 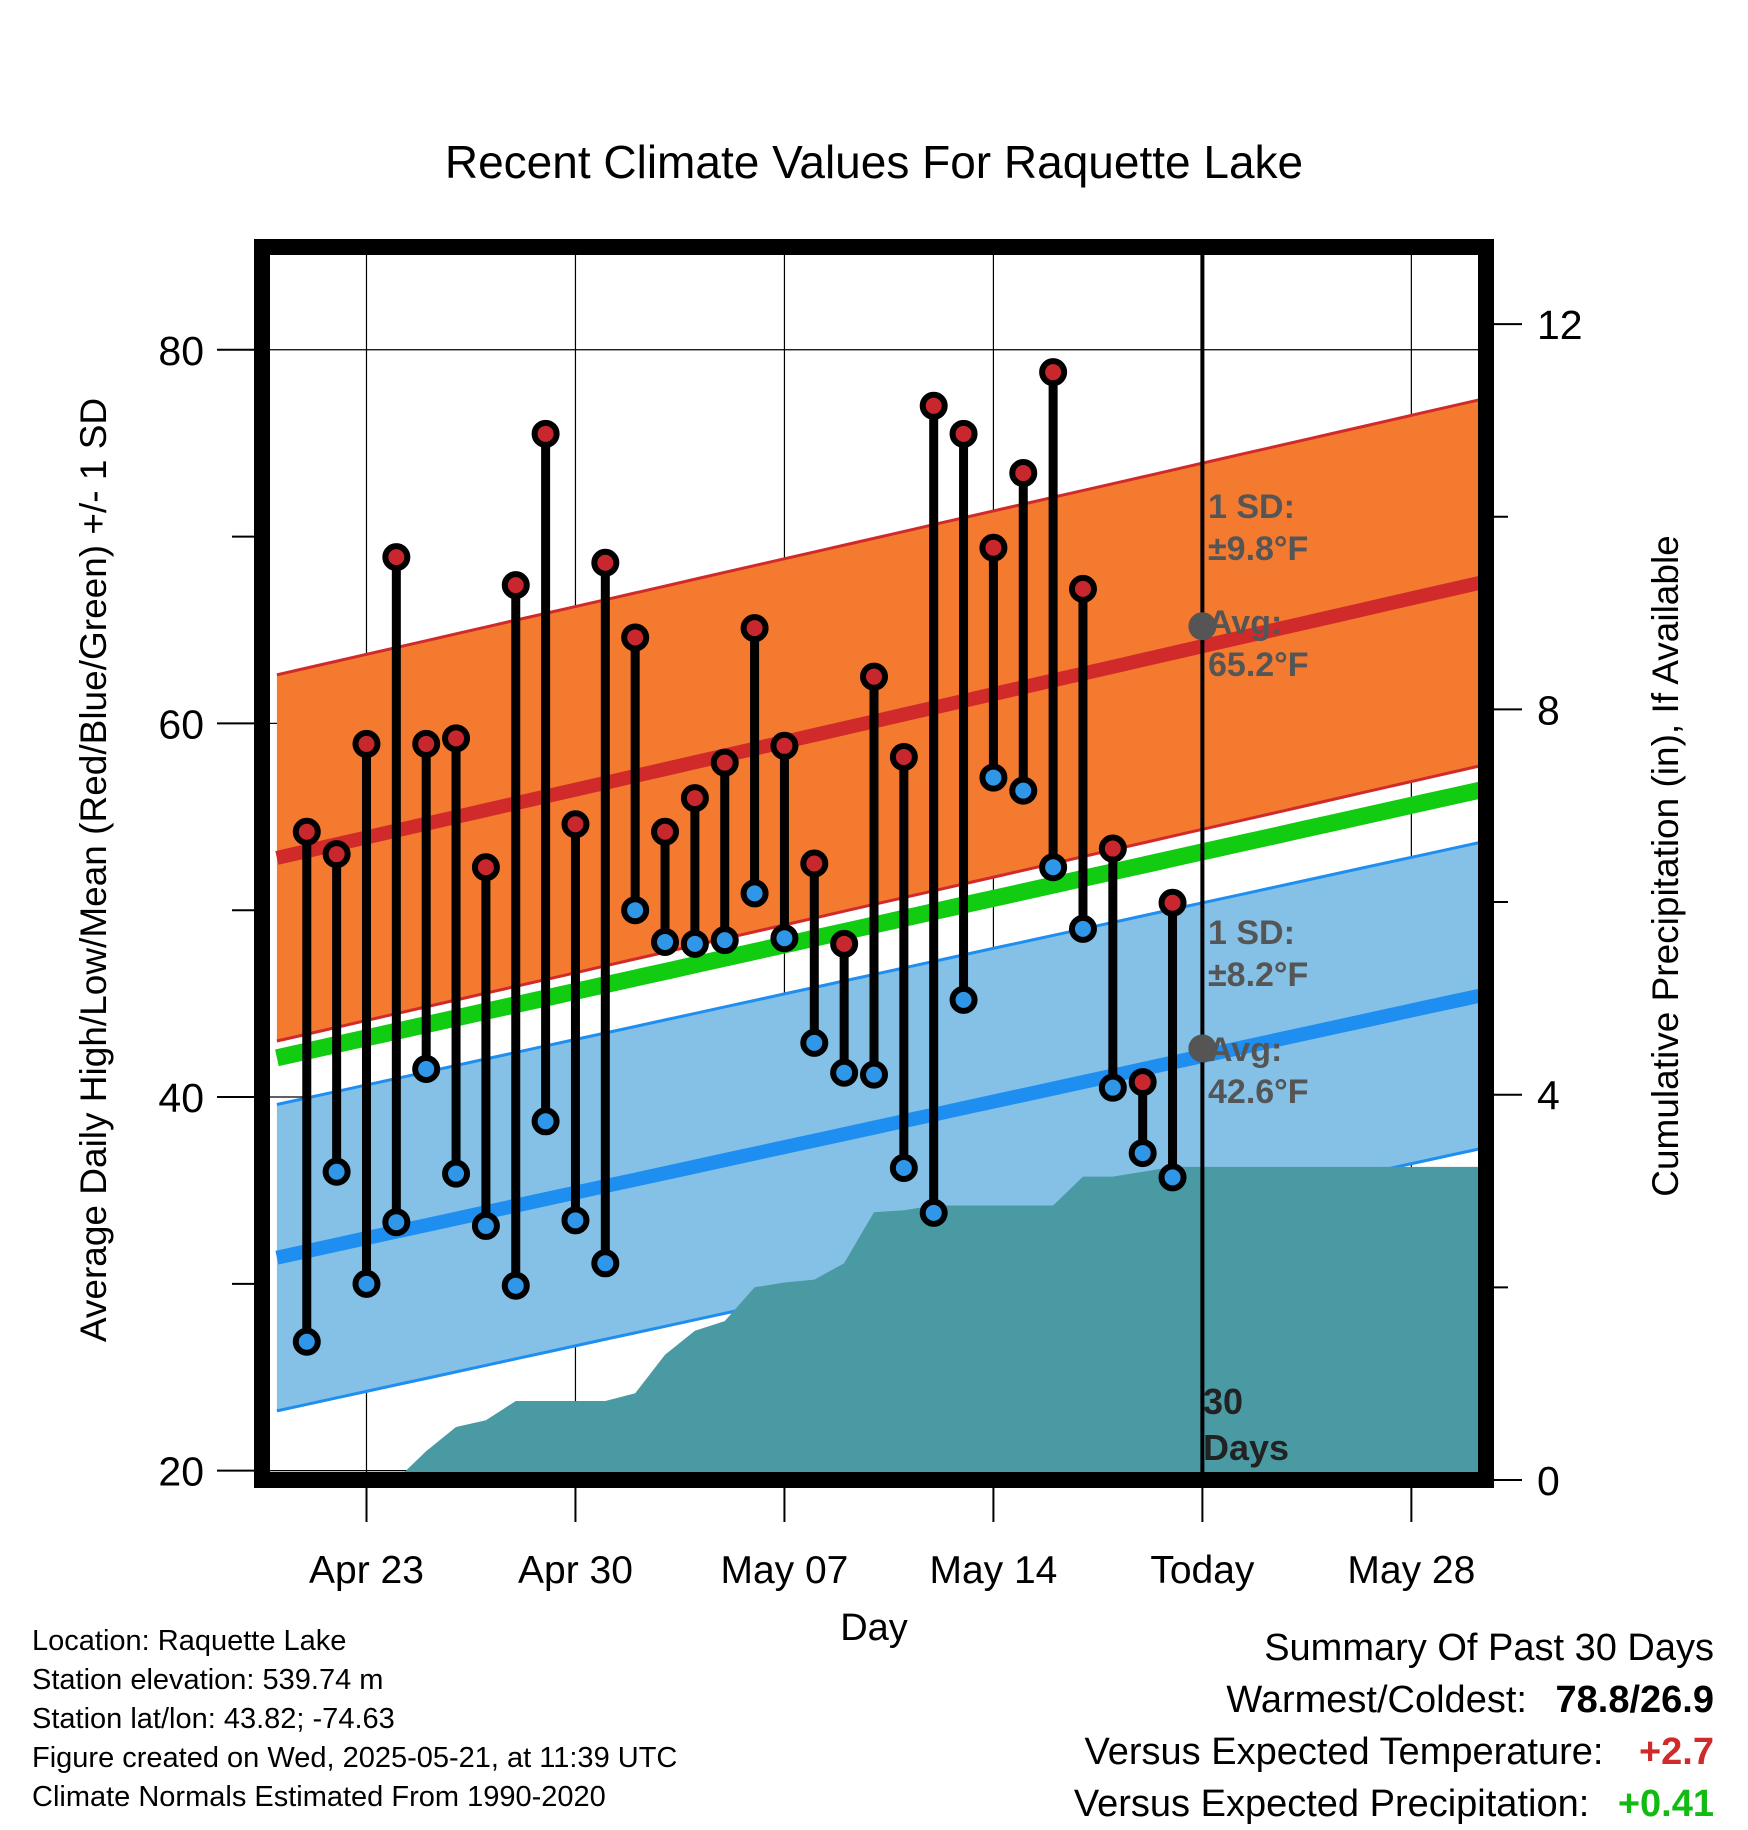 What do you see at coordinates (181, 1472) in the screenshot?
I see `y-left-tick-label: 20` at bounding box center [181, 1472].